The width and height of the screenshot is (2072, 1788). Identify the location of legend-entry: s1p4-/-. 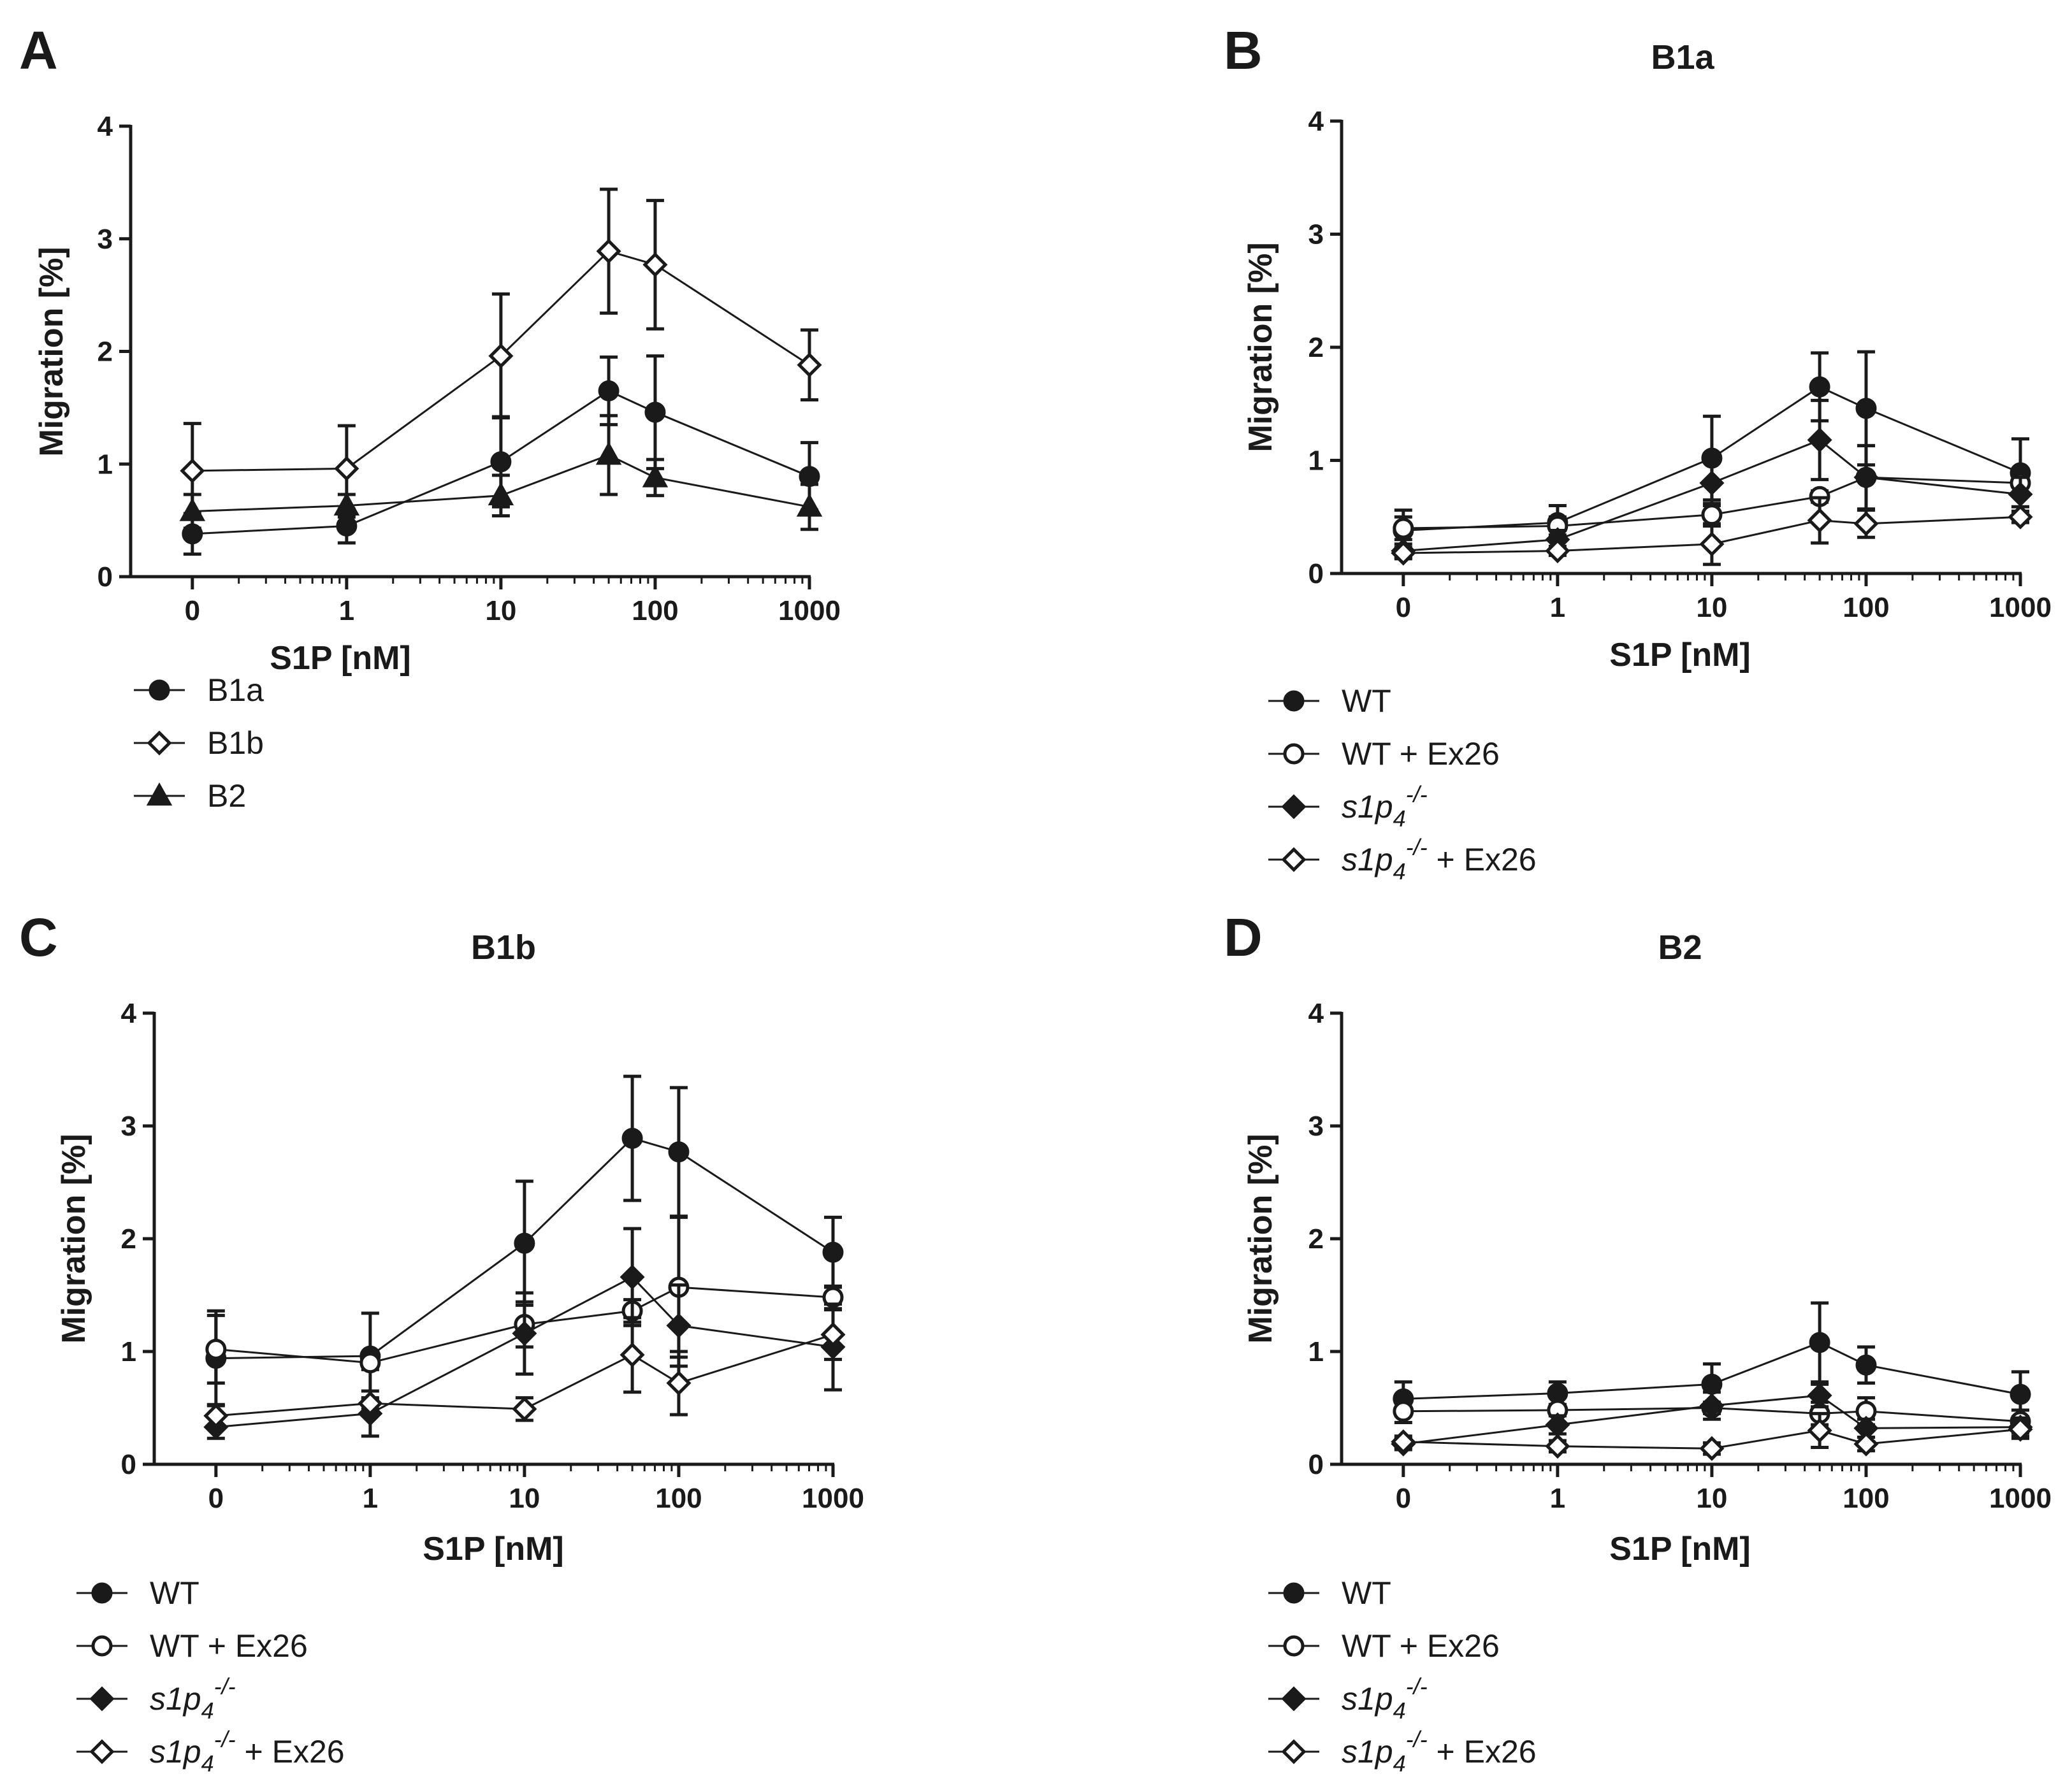
(1348, 806).